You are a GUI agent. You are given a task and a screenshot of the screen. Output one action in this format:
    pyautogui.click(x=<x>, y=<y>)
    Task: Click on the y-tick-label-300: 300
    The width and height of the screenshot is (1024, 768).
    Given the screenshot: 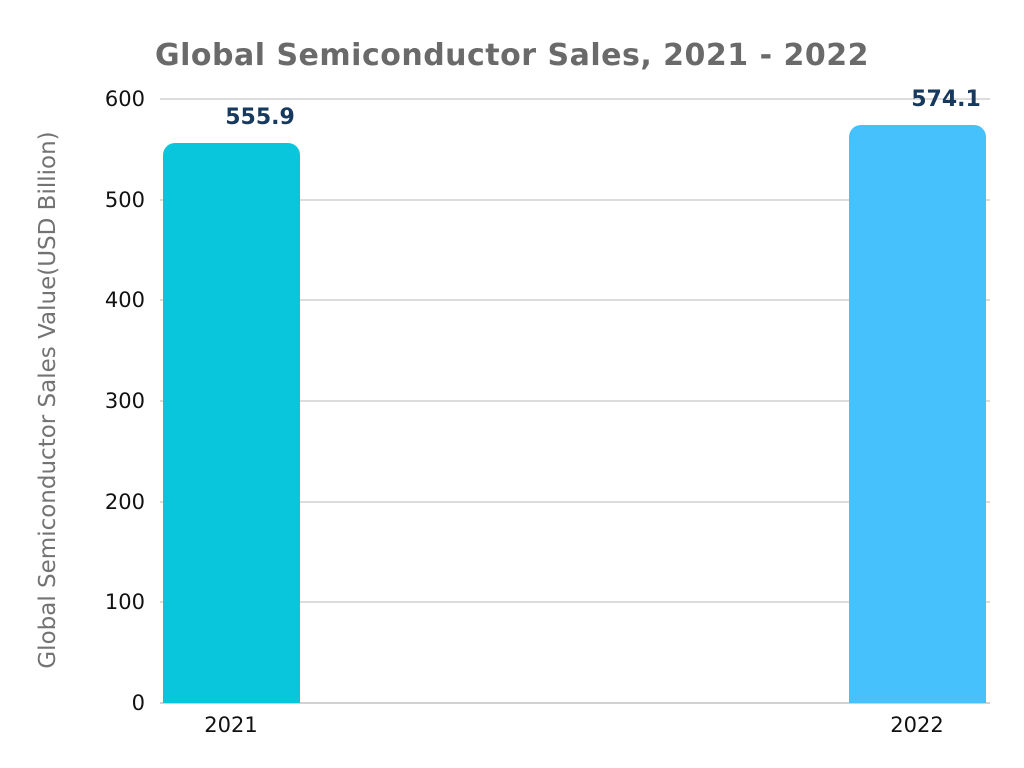 What is the action you would take?
    pyautogui.click(x=124, y=401)
    